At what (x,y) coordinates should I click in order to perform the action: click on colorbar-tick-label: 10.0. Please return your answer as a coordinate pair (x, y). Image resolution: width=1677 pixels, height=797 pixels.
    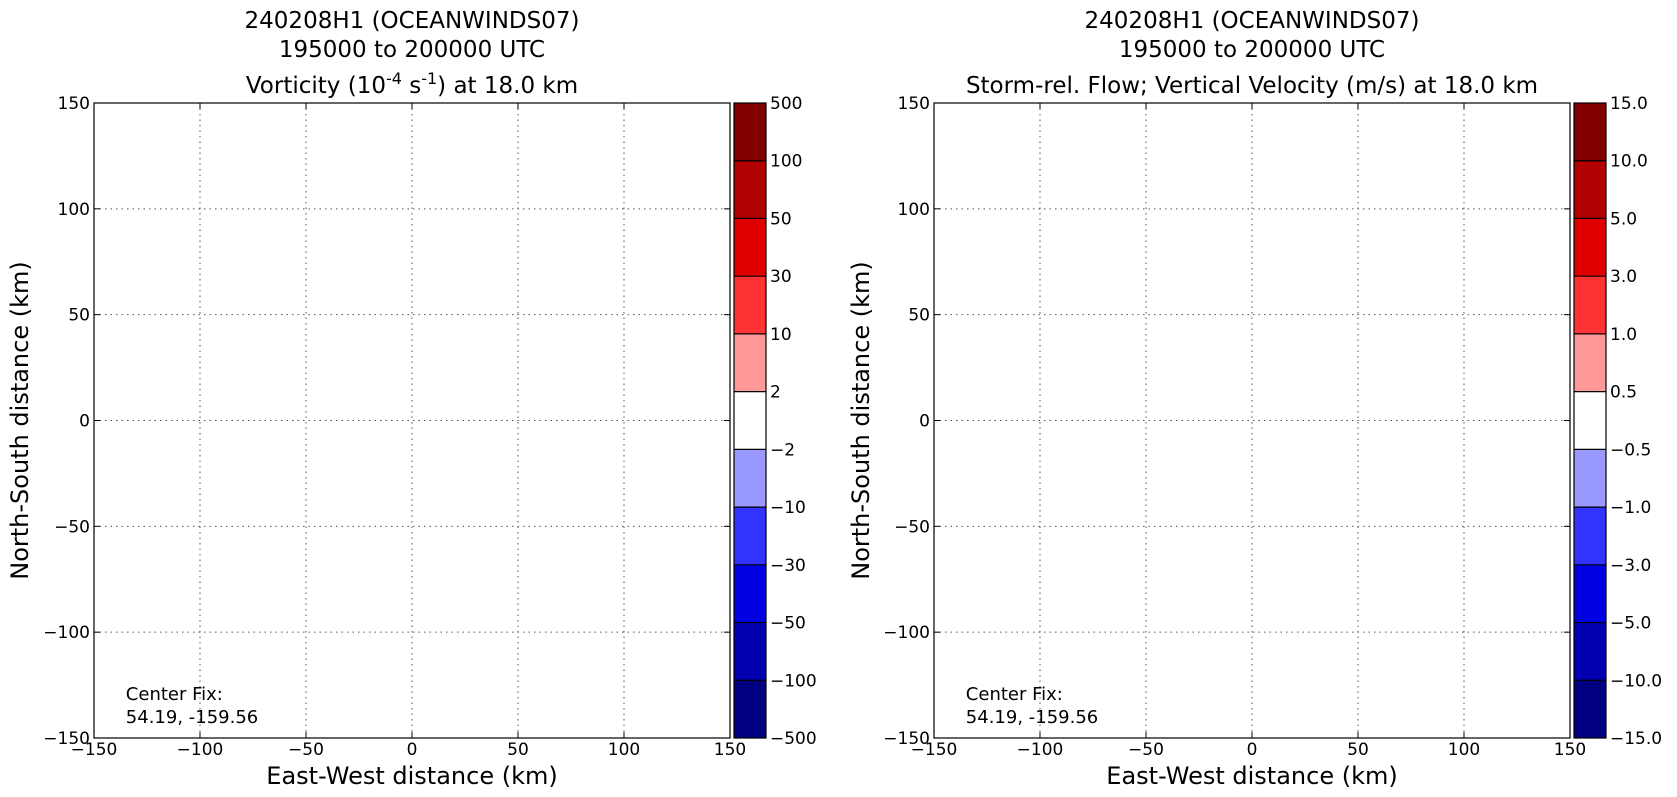
    Looking at the image, I should click on (1629, 162).